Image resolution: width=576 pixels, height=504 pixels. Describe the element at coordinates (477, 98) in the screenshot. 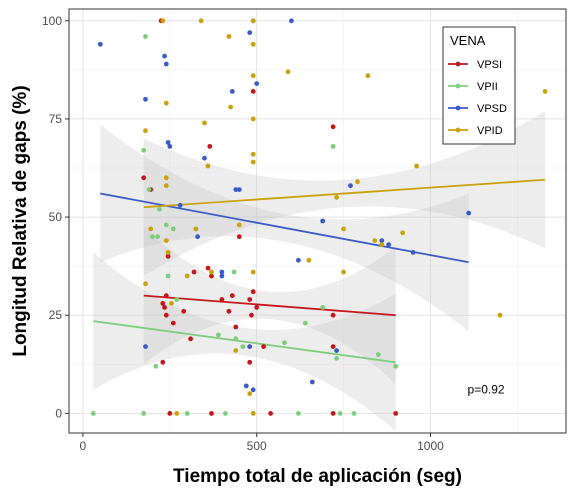

I see `legend-items: VPSI VPII VPSD VPID` at that location.